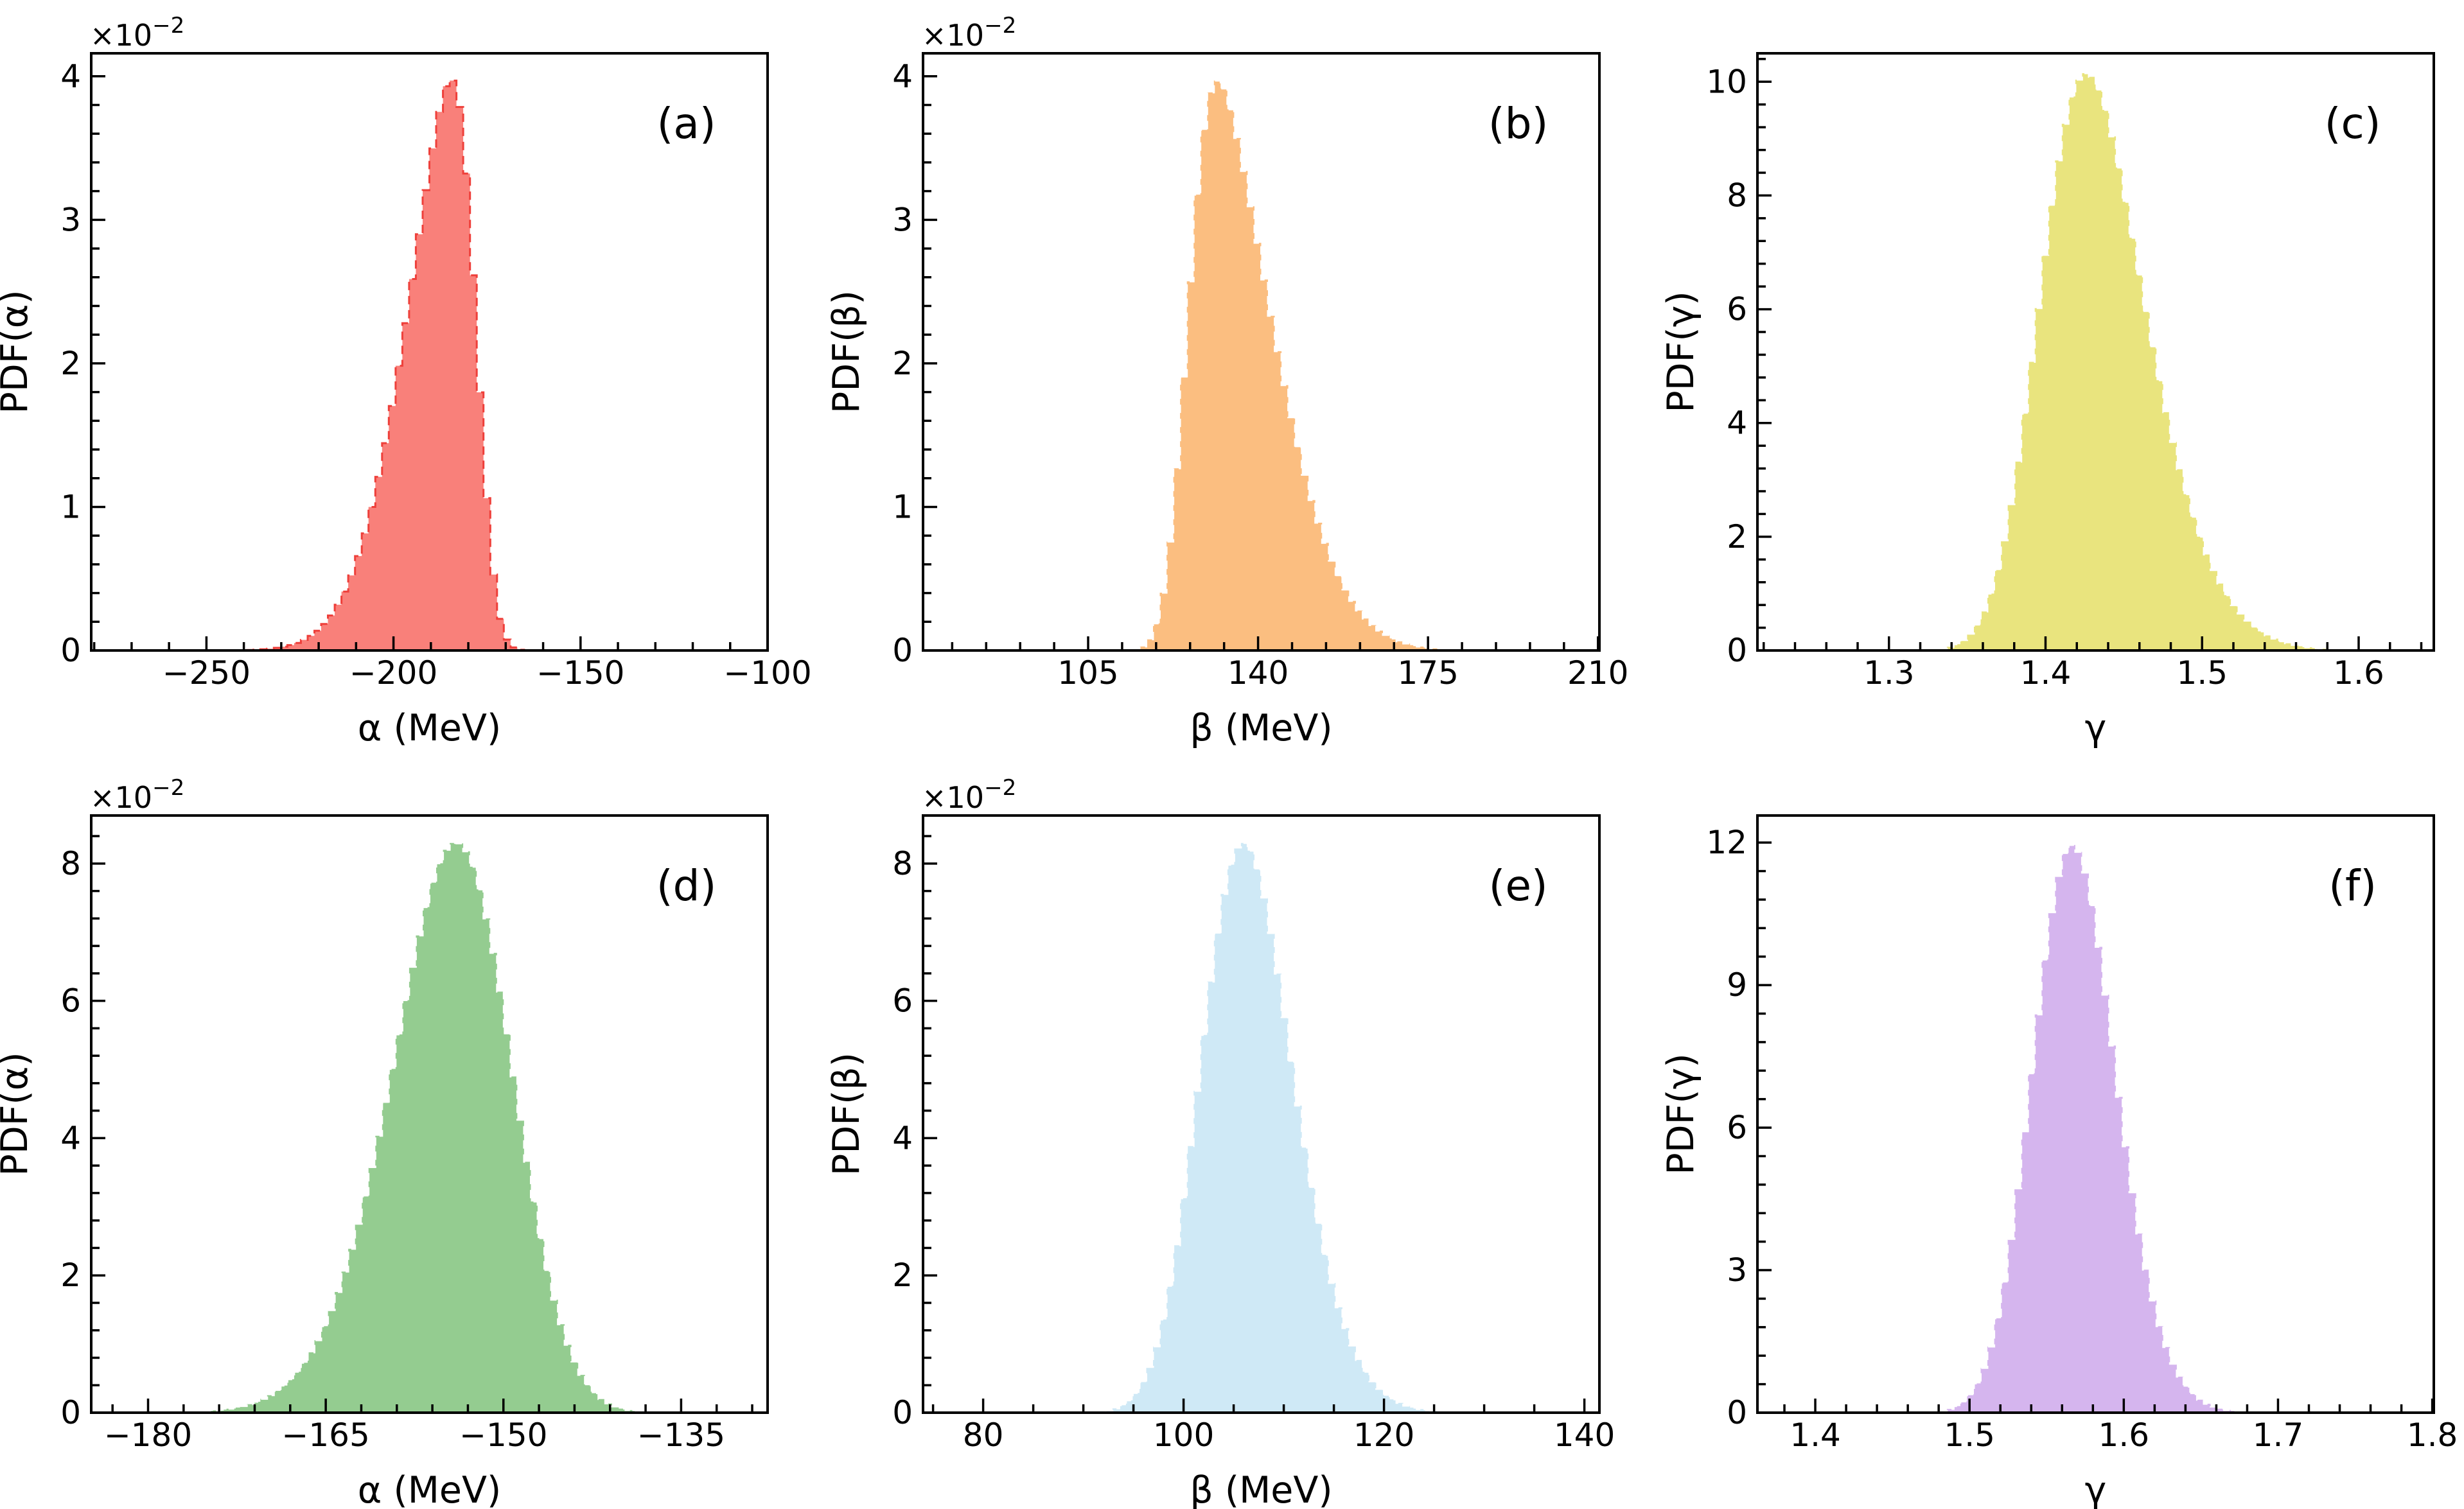 This screenshot has height=1509, width=2464. What do you see at coordinates (1383, 1435) in the screenshot?
I see `x-tick-label: 120` at bounding box center [1383, 1435].